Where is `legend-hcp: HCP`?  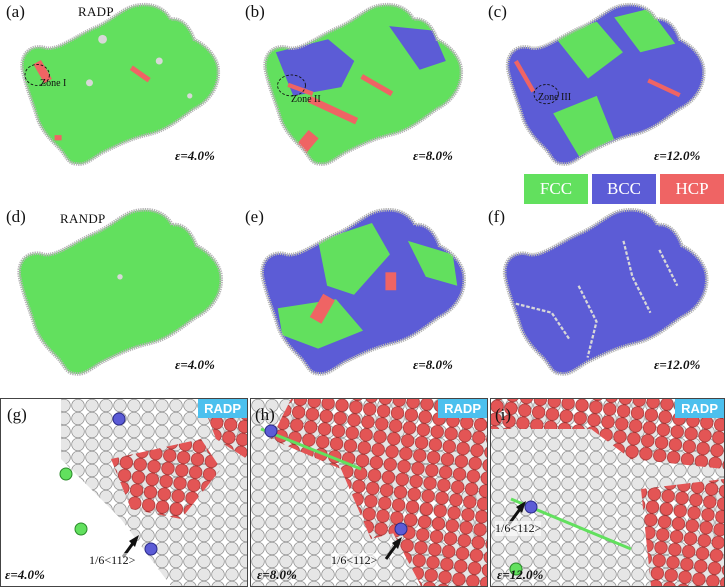
legend-hcp: HCP is located at coordinates (692, 189).